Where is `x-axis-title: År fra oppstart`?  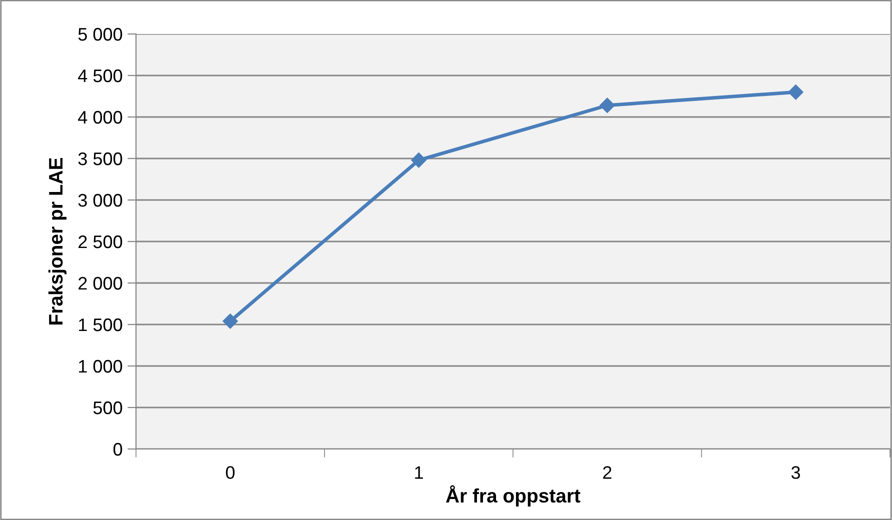
x-axis-title: År fra oppstart is located at coordinates (513, 495).